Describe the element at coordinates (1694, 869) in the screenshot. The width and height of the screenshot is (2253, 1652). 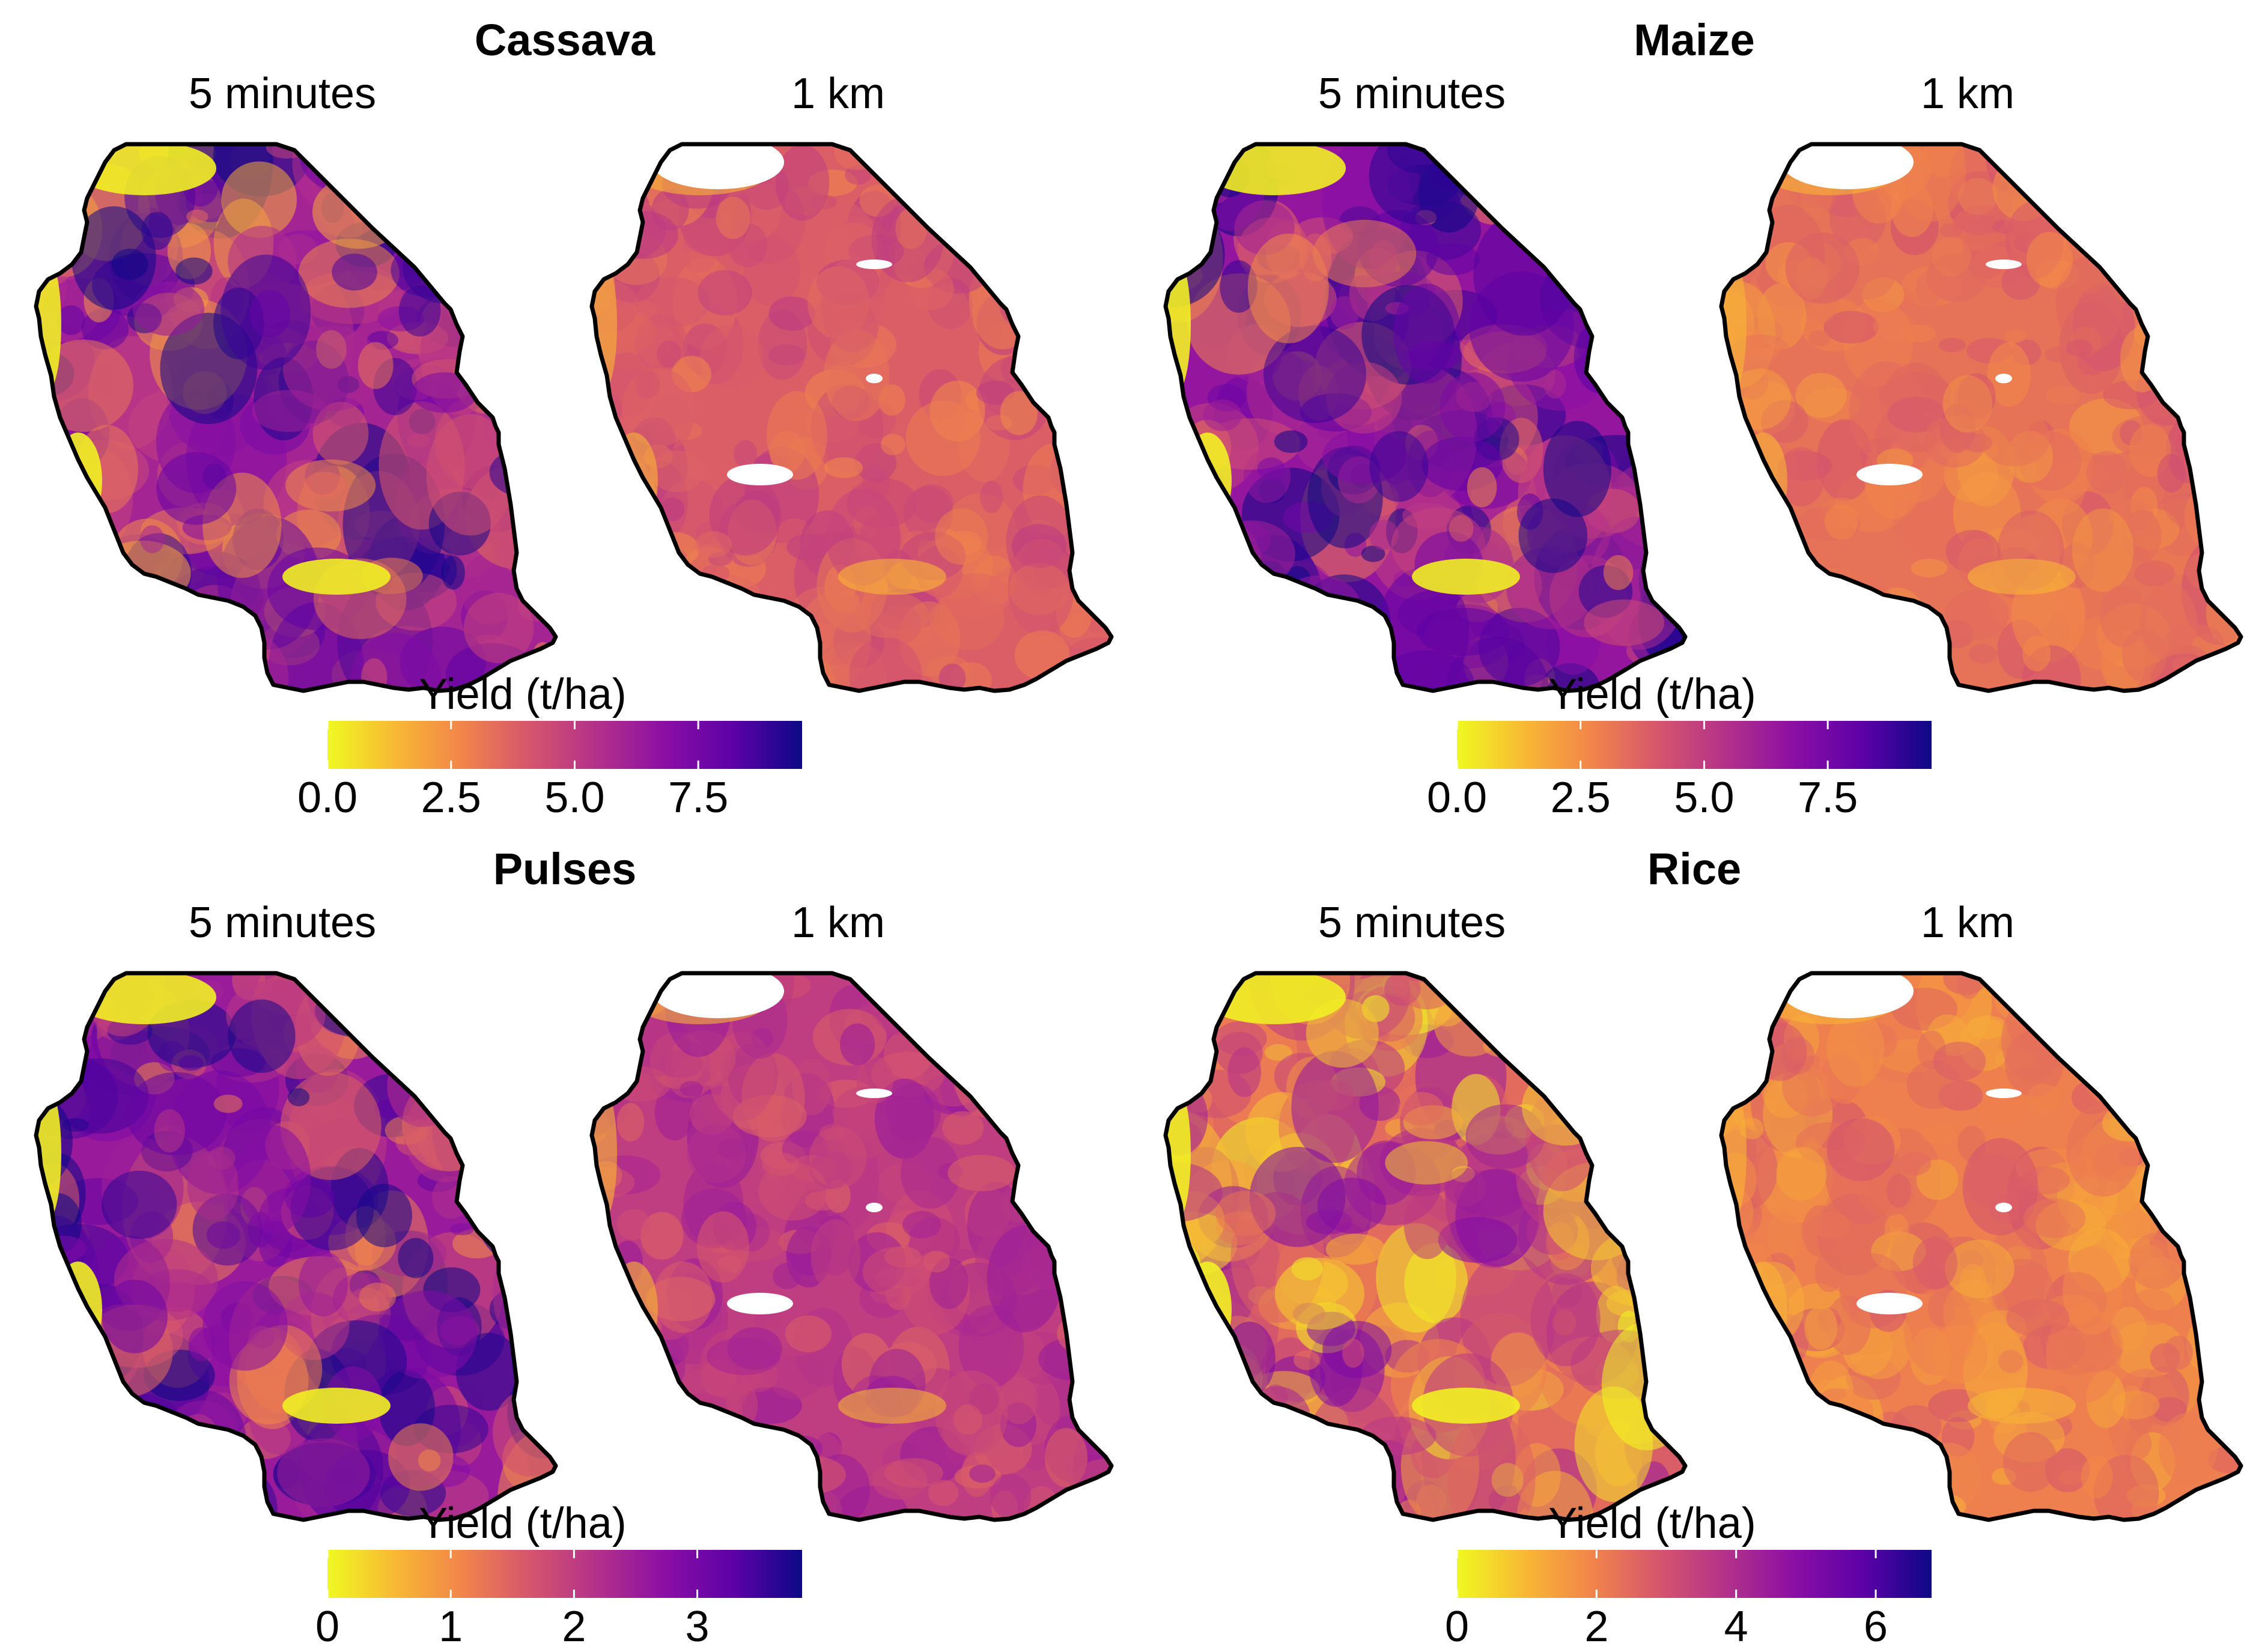
I see `crop-title: Rice` at that location.